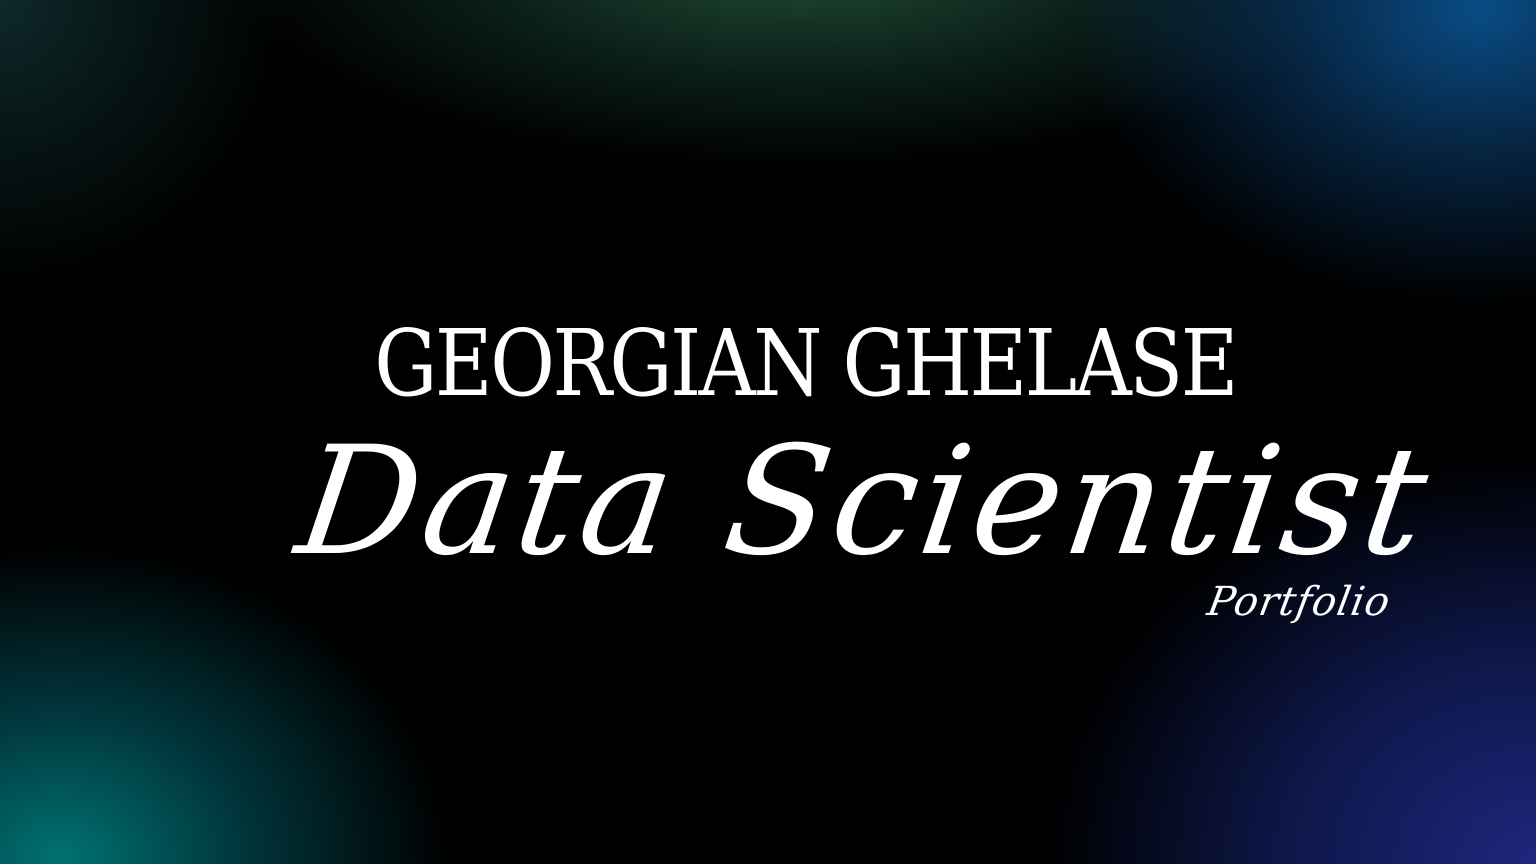 Image resolution: width=1536 pixels, height=864 pixels. Describe the element at coordinates (1299, 602) in the screenshot. I see `hero-tagline: Portfolio` at that location.